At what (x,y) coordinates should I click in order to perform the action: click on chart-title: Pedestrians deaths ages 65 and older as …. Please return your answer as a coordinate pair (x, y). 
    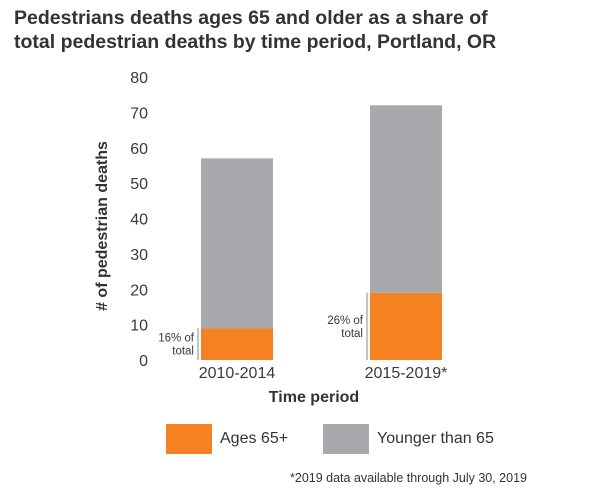
    Looking at the image, I should click on (299, 30).